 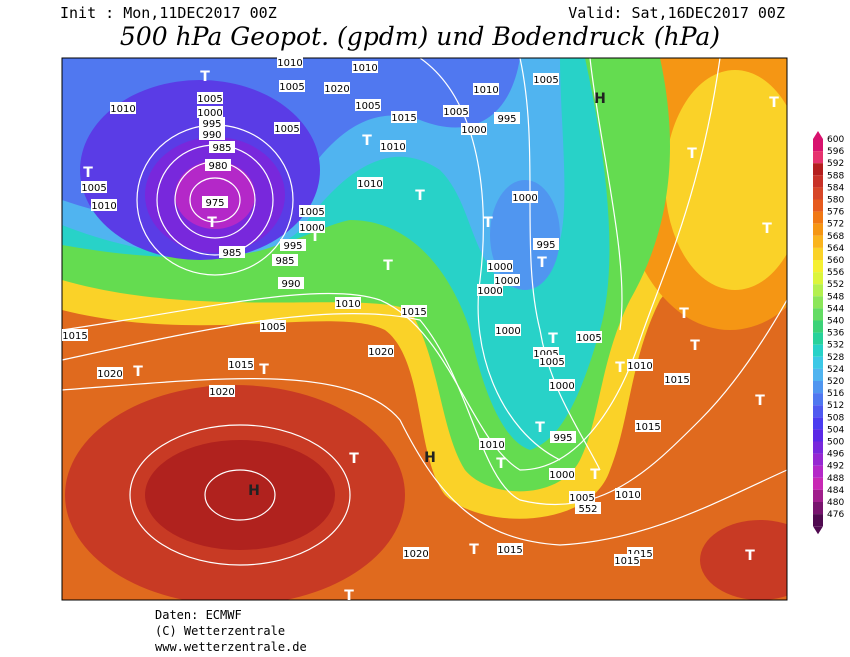 I want to click on colorbar-label: 576, so click(x=835, y=213).